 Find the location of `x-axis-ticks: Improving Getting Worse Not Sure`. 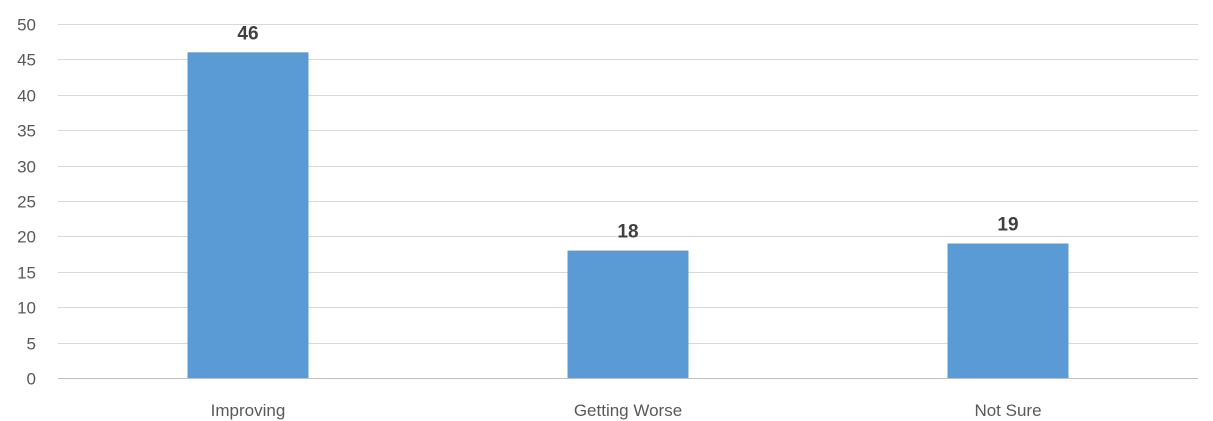

x-axis-ticks: Improving Getting Worse Not Sure is located at coordinates (626, 410).